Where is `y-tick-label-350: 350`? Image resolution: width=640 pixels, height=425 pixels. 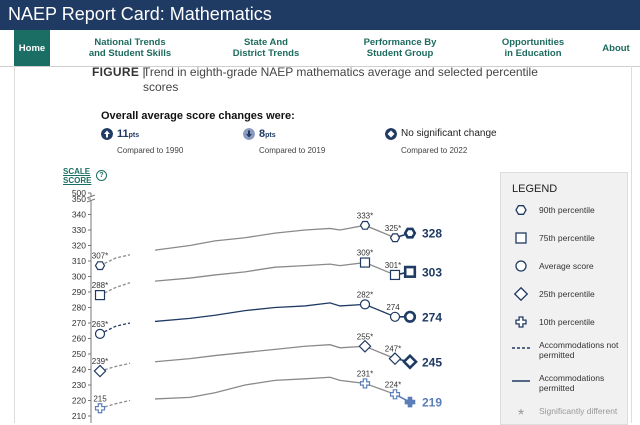 y-tick-label-350: 350 is located at coordinates (79, 199).